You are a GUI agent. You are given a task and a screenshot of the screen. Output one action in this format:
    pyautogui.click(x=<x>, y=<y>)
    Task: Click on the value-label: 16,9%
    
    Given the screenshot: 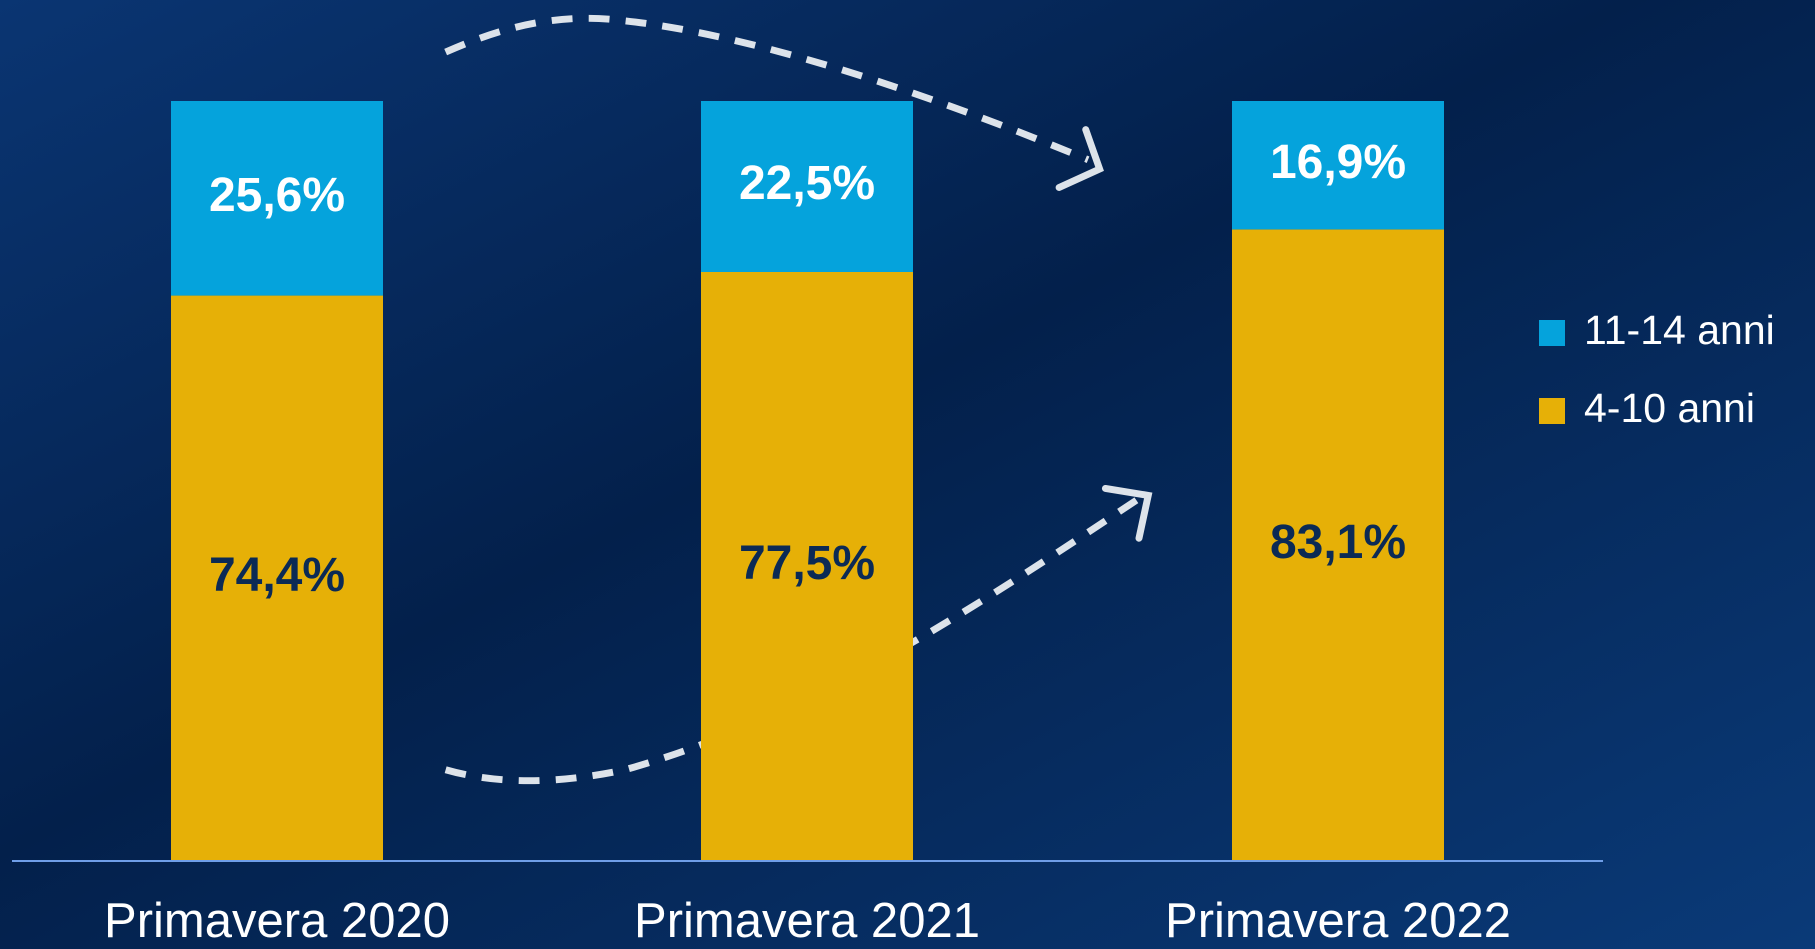 What is the action you would take?
    pyautogui.click(x=1338, y=162)
    